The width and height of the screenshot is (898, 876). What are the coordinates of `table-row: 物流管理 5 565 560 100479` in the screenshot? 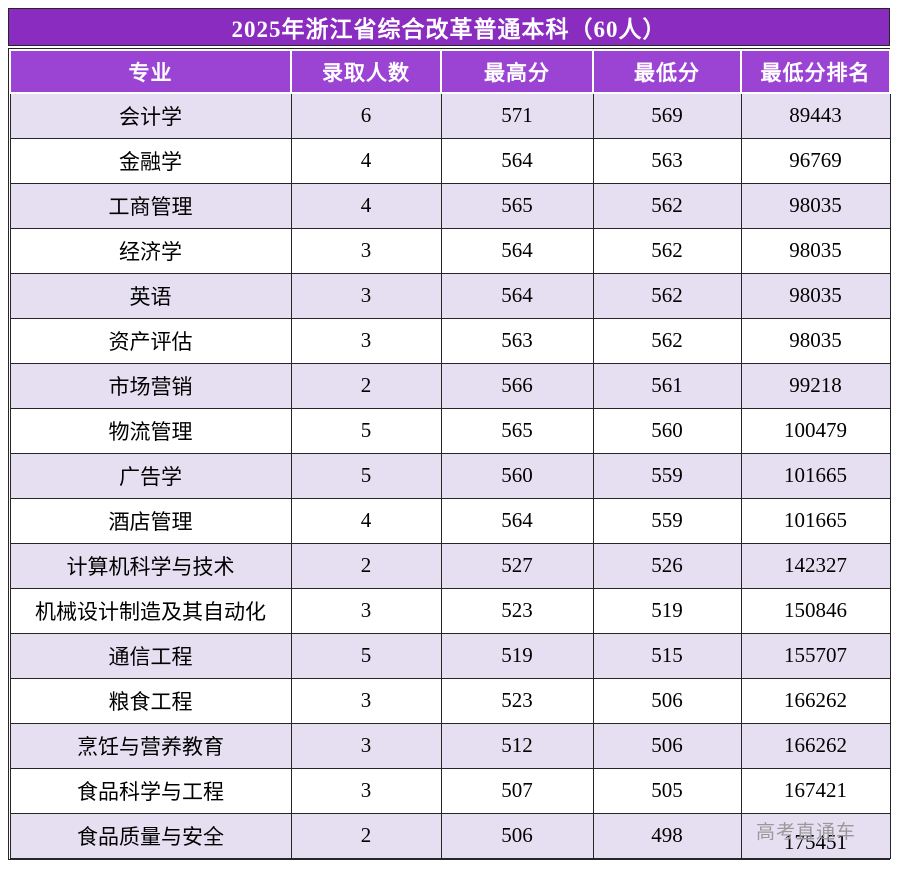 It's located at (450, 430).